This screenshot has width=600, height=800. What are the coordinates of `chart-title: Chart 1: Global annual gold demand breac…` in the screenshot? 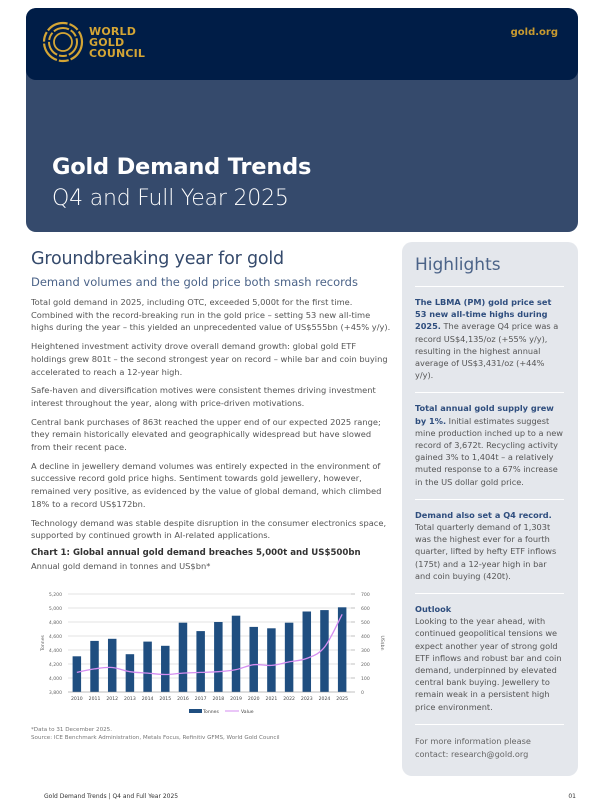 It's located at (196, 552).